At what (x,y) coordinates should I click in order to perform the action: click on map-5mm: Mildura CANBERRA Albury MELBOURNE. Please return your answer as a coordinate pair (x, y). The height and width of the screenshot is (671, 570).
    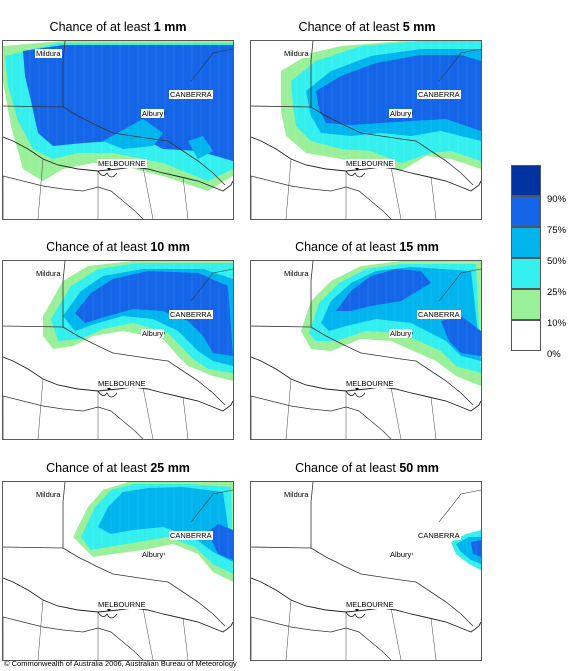
    Looking at the image, I should click on (366, 130).